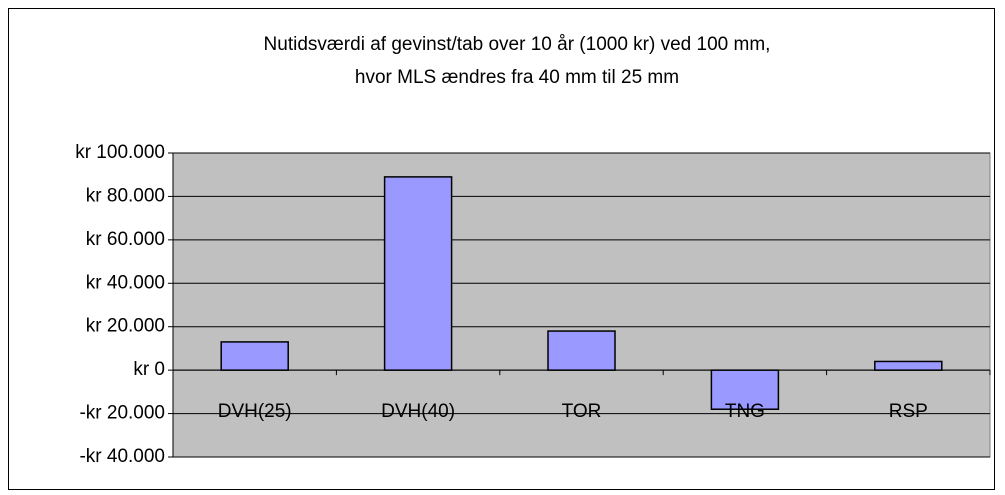 This screenshot has width=1005, height=495. I want to click on y-tick-label: -kr 20.000, so click(122, 413).